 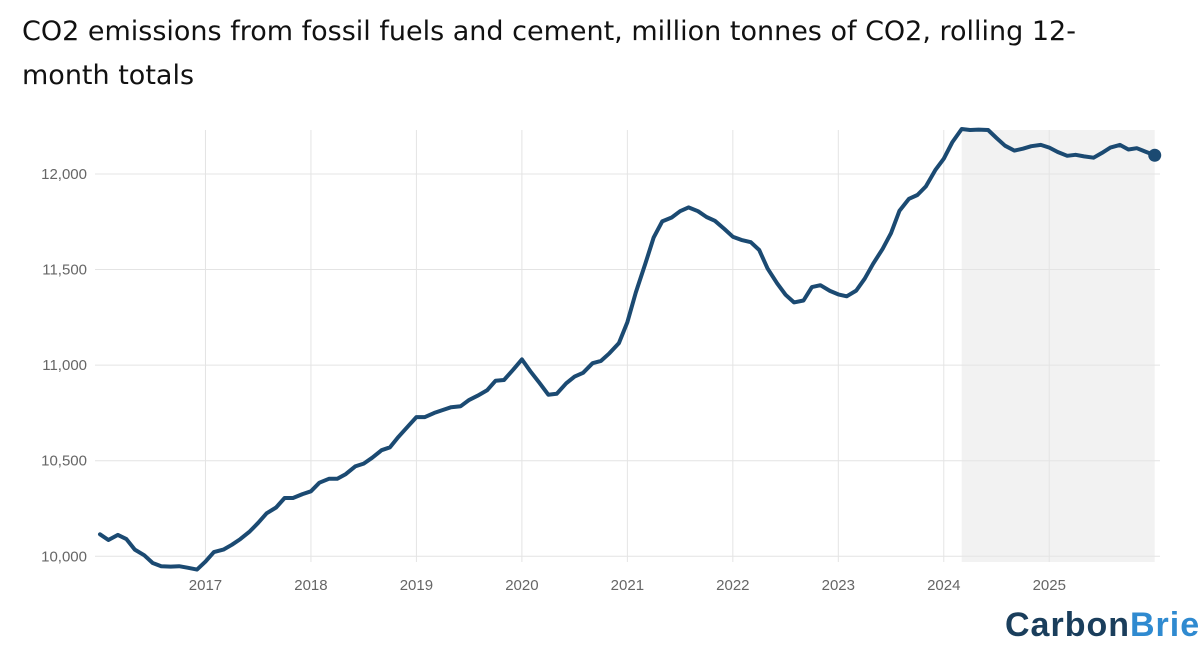 What do you see at coordinates (205, 585) in the screenshot?
I see `x-tick-label: 2017` at bounding box center [205, 585].